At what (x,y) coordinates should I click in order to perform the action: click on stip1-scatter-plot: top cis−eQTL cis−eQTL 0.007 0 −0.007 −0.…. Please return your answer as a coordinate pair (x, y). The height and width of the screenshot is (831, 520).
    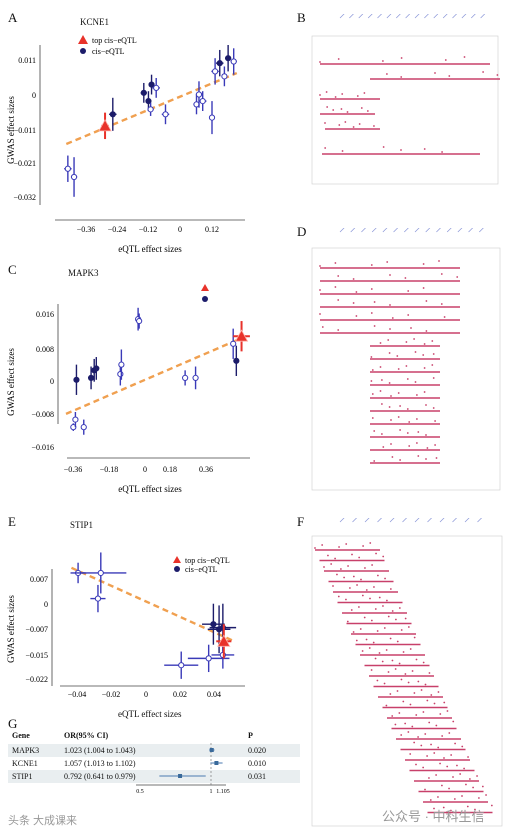
    Looking at the image, I should click on (125, 625).